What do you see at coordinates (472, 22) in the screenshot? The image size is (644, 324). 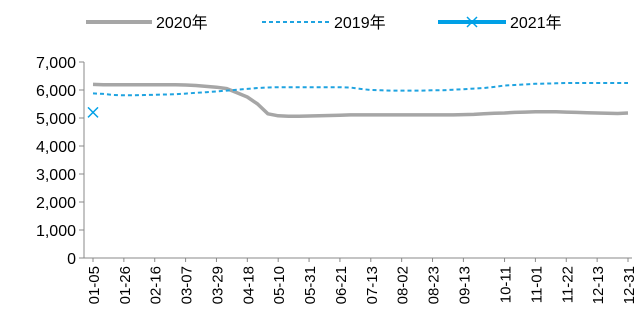 I see `legend-marker-2021` at bounding box center [472, 22].